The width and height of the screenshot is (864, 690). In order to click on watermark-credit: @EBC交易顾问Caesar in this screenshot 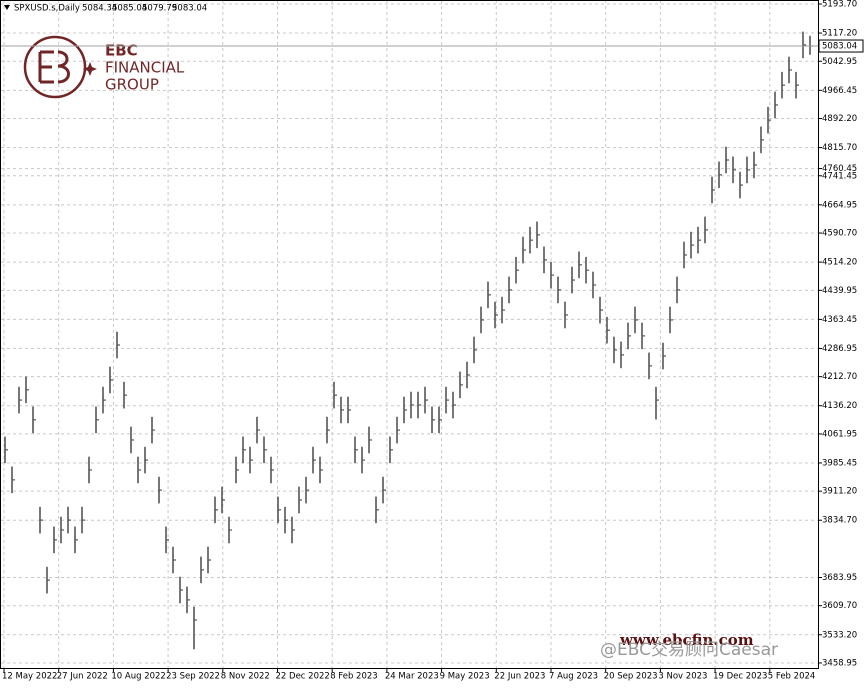, I will do `click(689, 650)`.